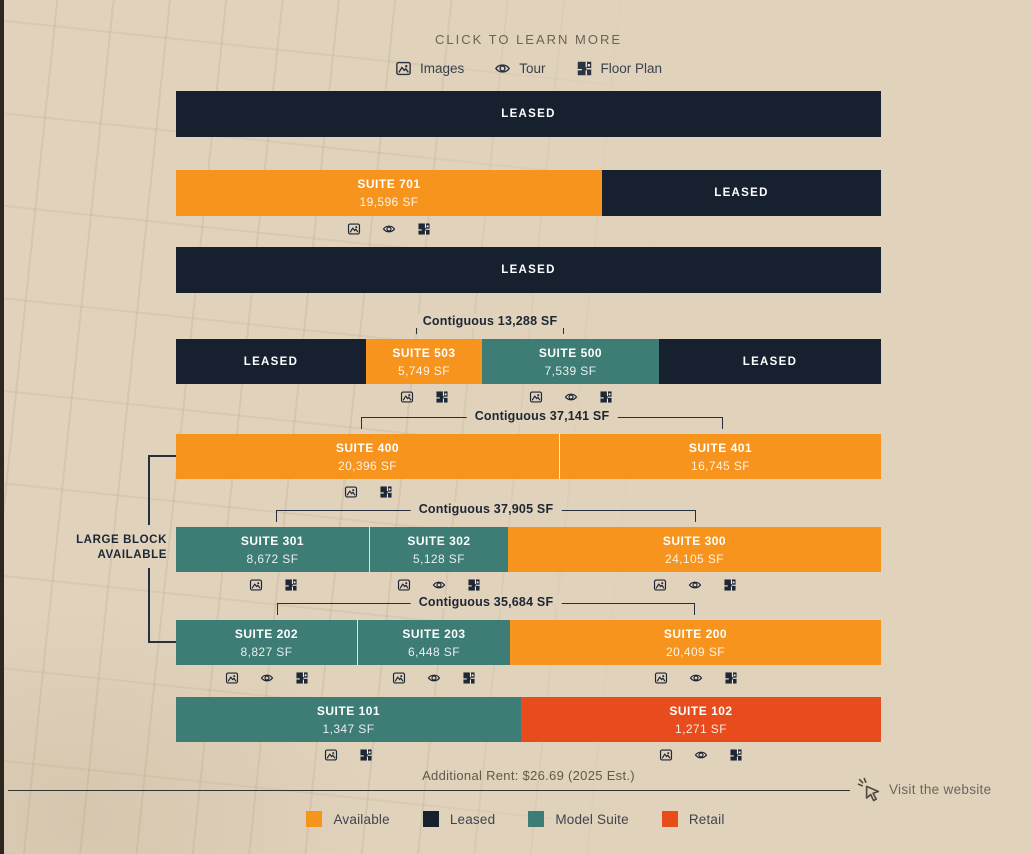  What do you see at coordinates (368, 456) in the screenshot?
I see `suite-400-block: SUITE 400 20,396 SF` at bounding box center [368, 456].